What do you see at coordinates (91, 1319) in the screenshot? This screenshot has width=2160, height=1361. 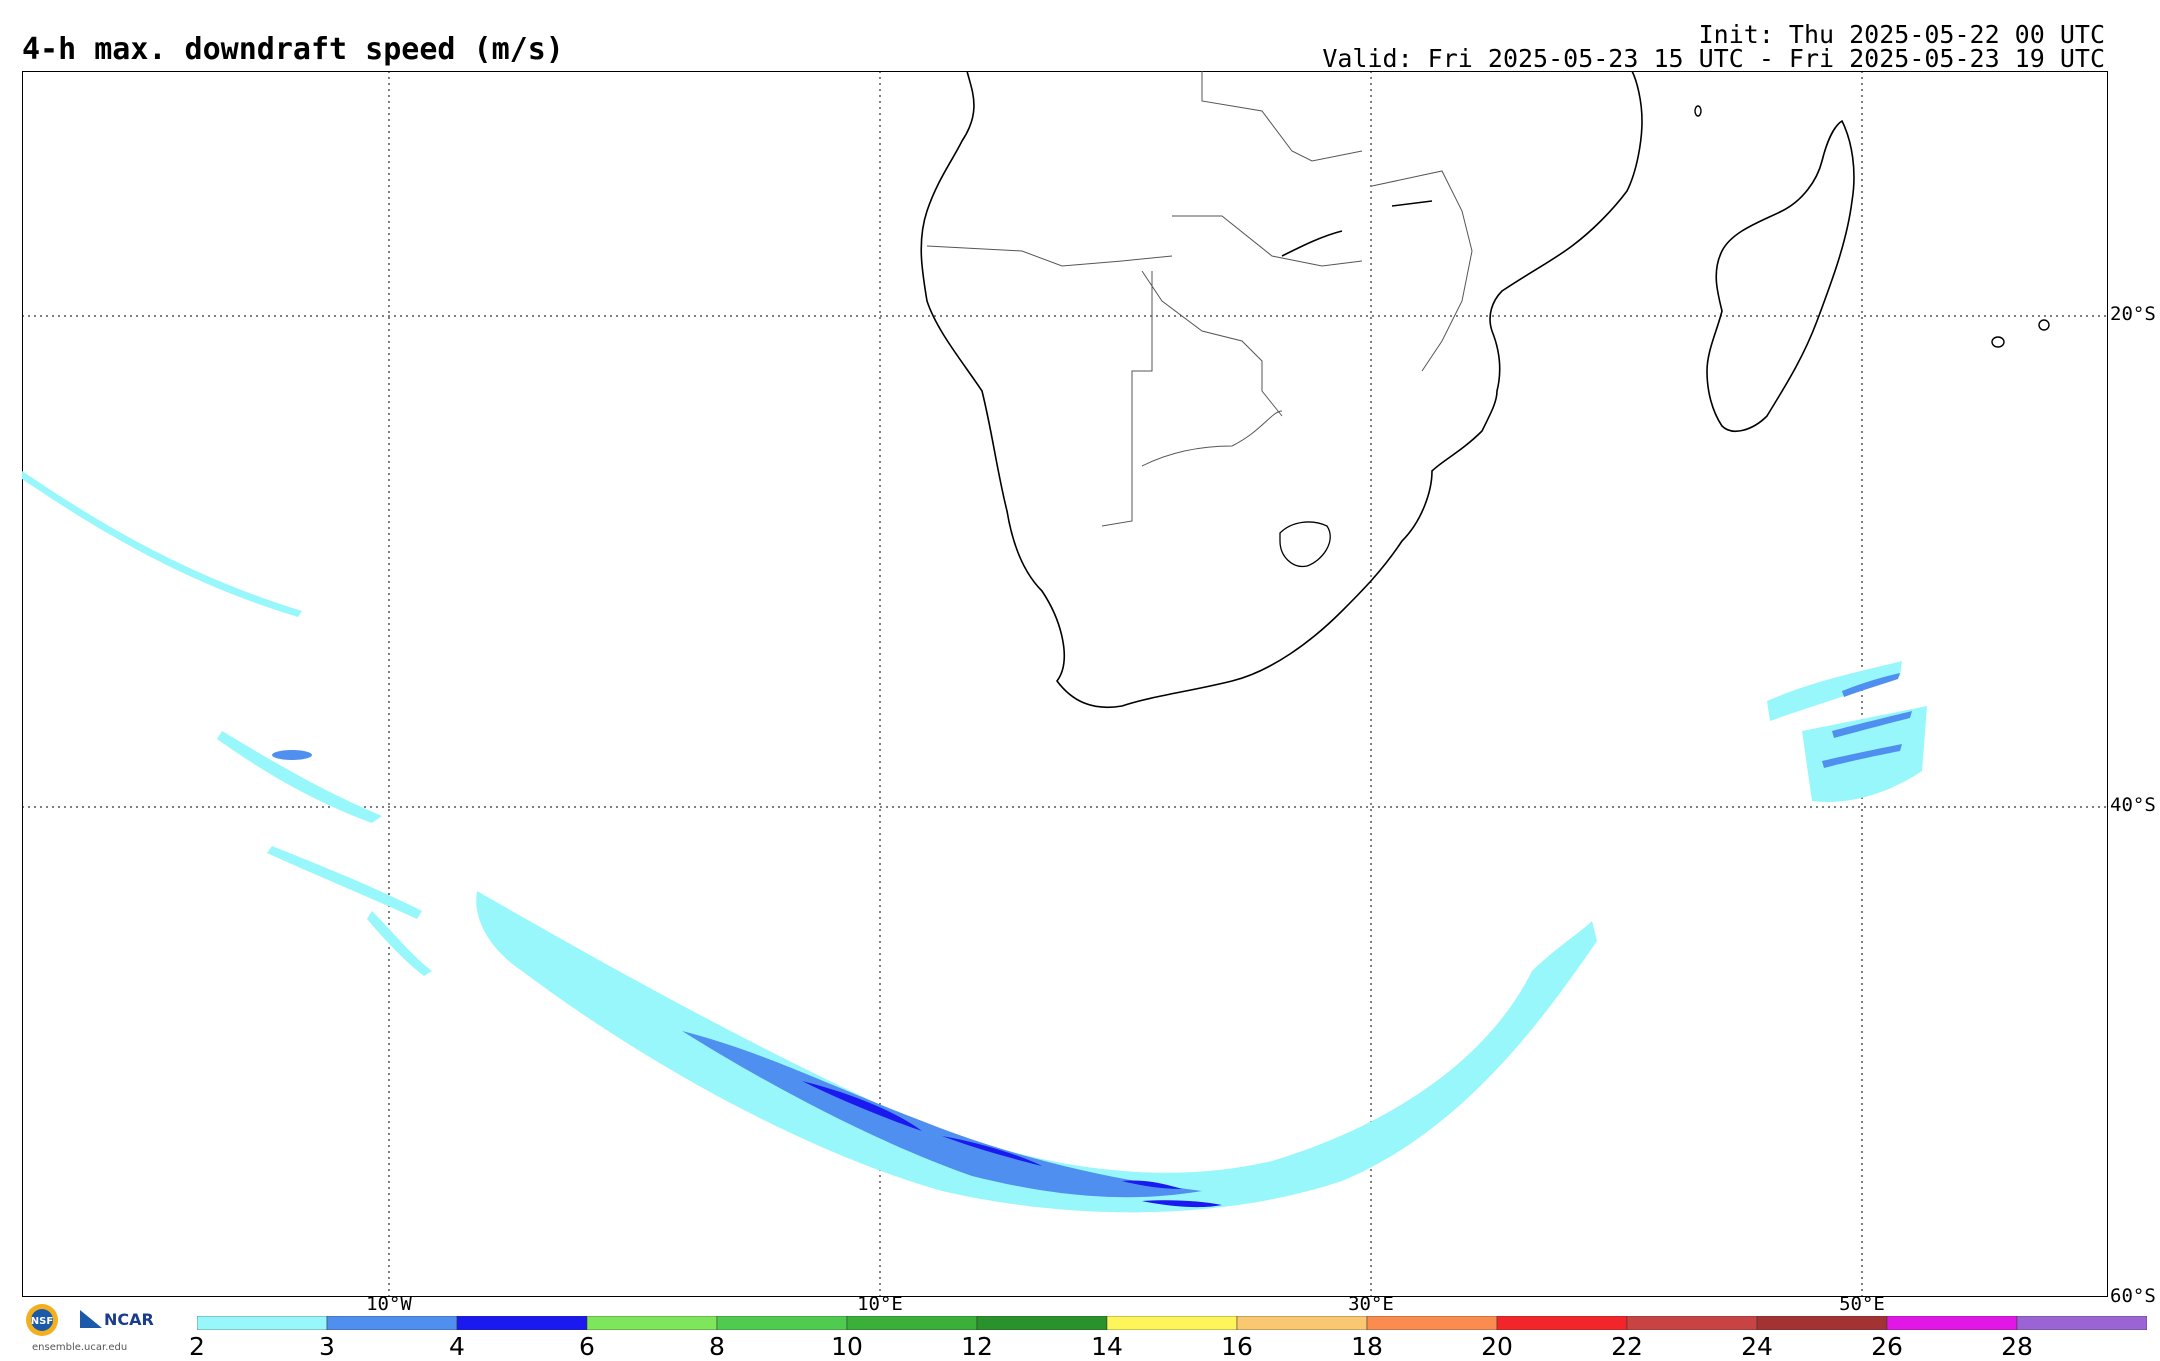 I see `ncar-logo-icon` at bounding box center [91, 1319].